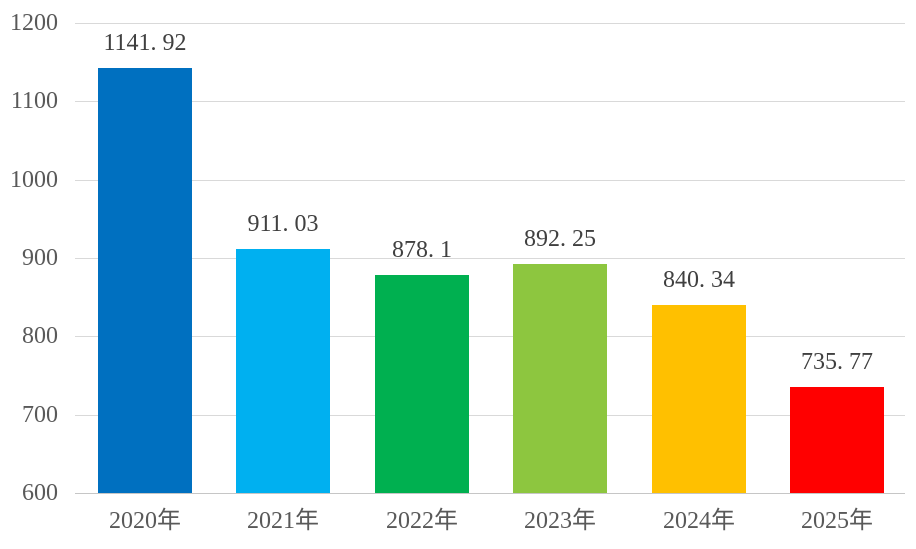  What do you see at coordinates (145, 280) in the screenshot?
I see `bar-2020` at bounding box center [145, 280].